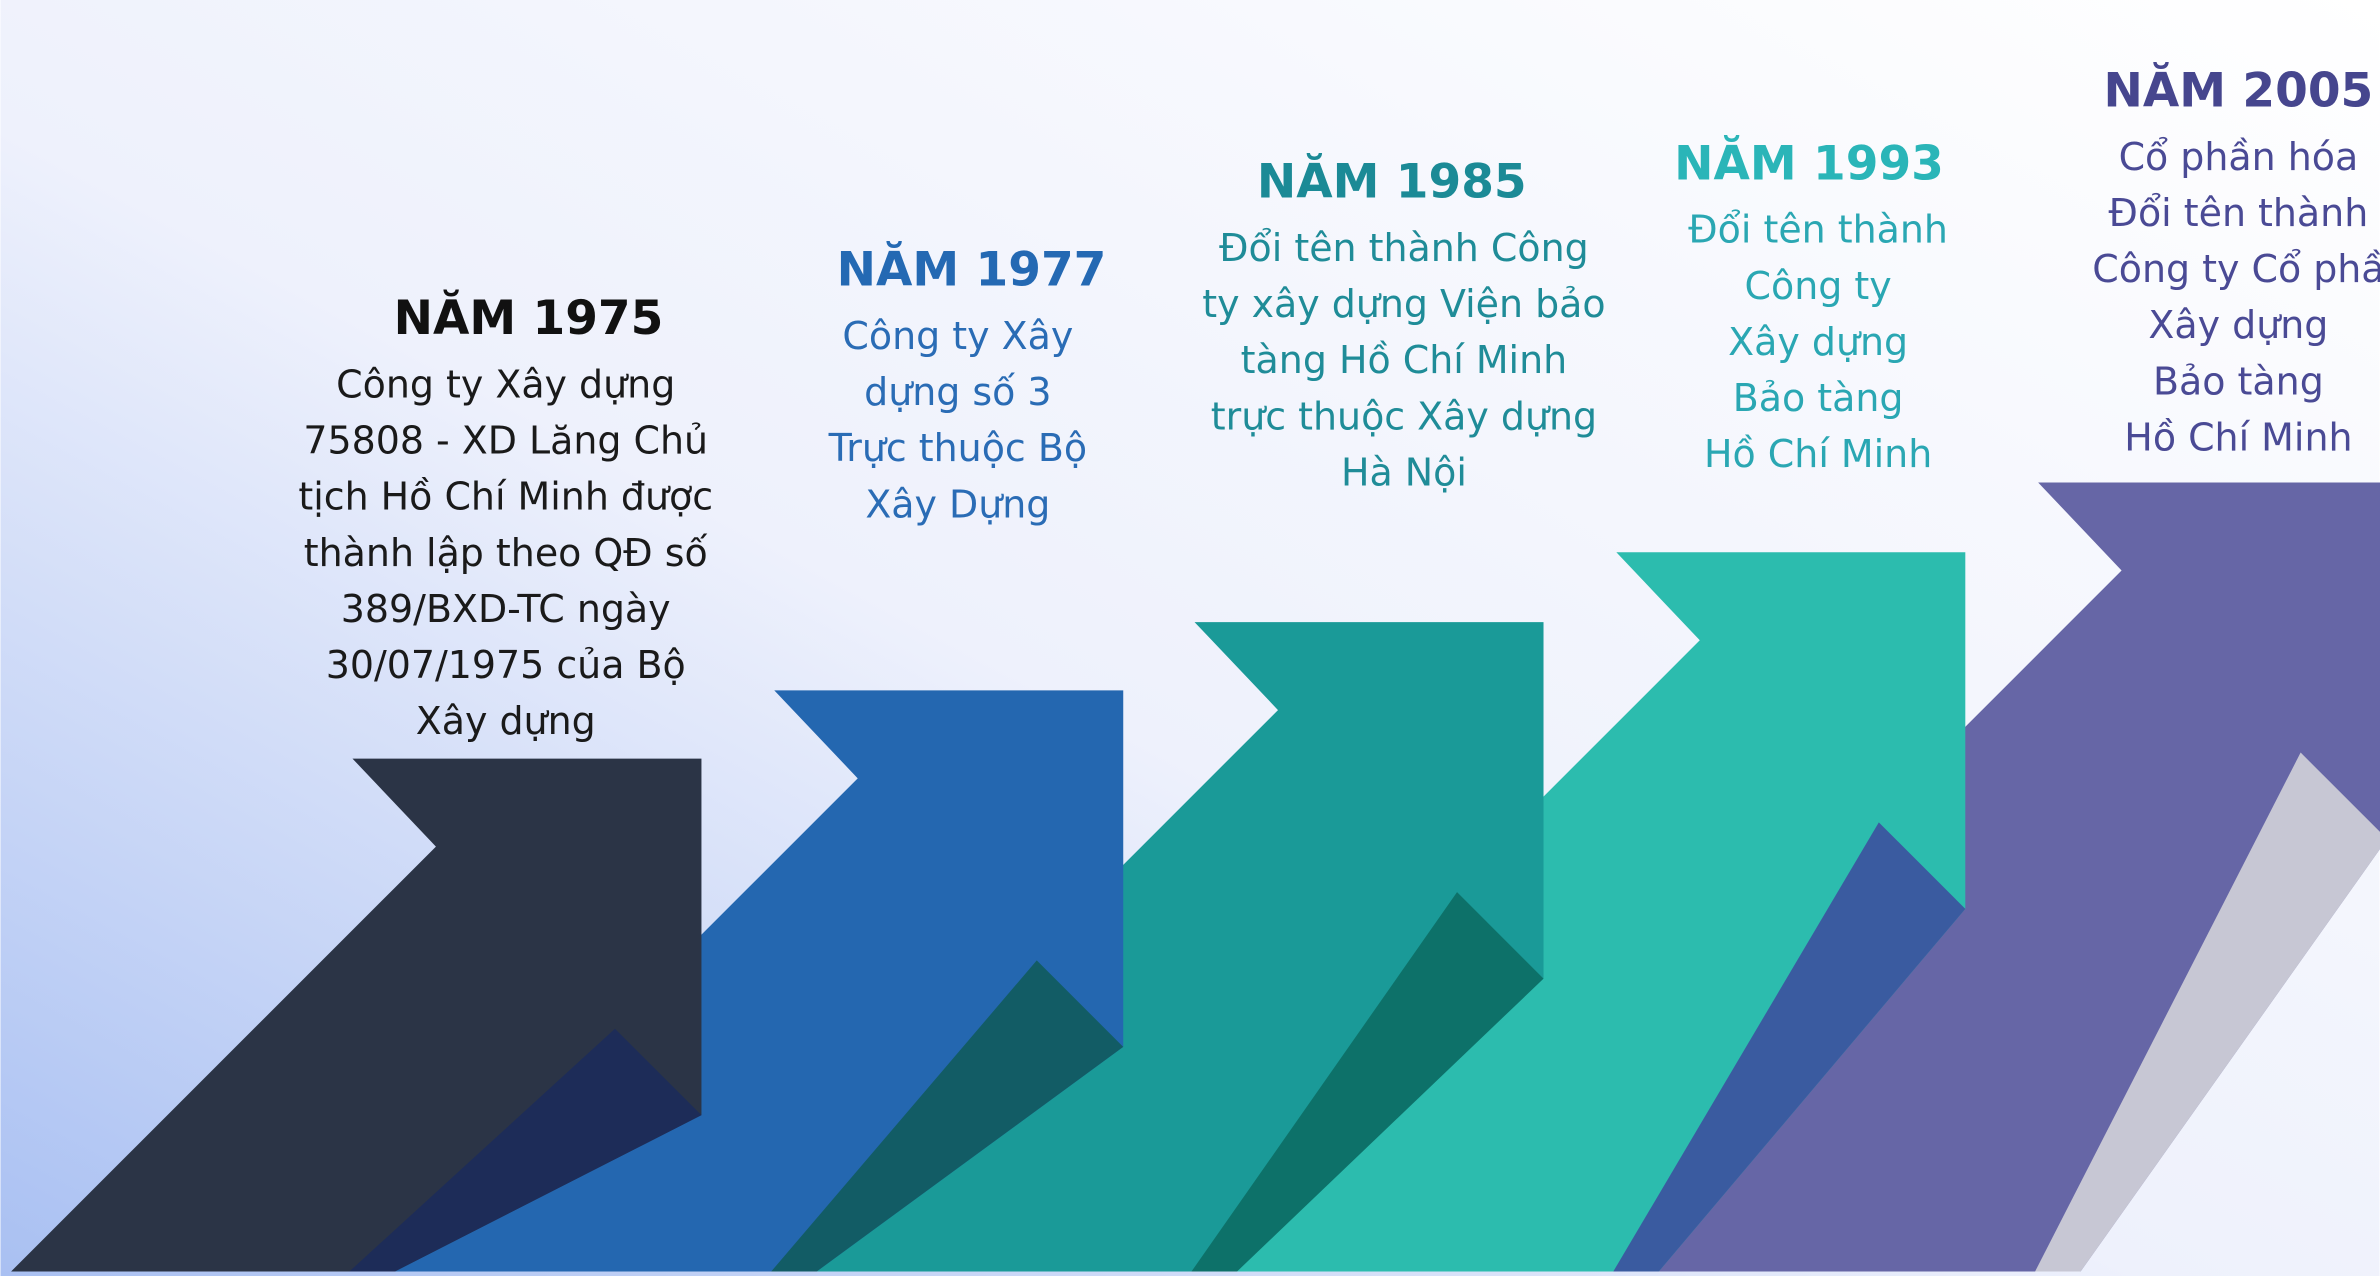 This screenshot has width=2380, height=1276. I want to click on milestone-text: Công ty Cổ phầ, so click(2236, 269).